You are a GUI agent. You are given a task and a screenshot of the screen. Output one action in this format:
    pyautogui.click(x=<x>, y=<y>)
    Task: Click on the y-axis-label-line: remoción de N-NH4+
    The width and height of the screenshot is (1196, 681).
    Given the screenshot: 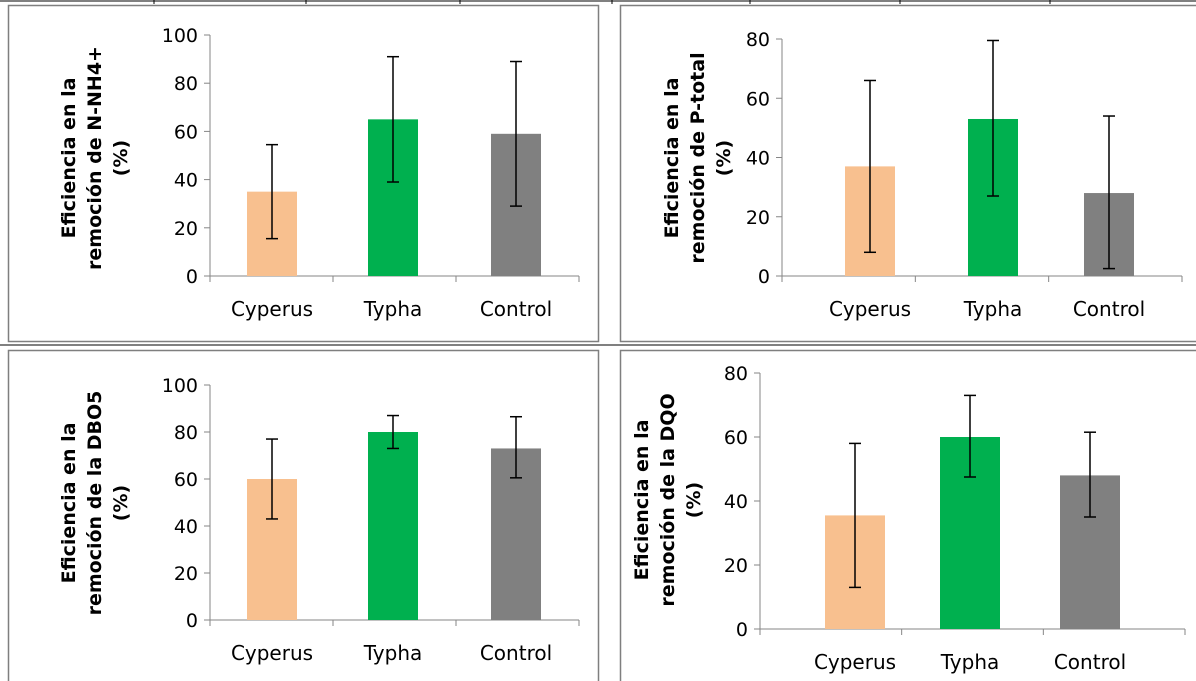 What is the action you would take?
    pyautogui.click(x=95, y=158)
    